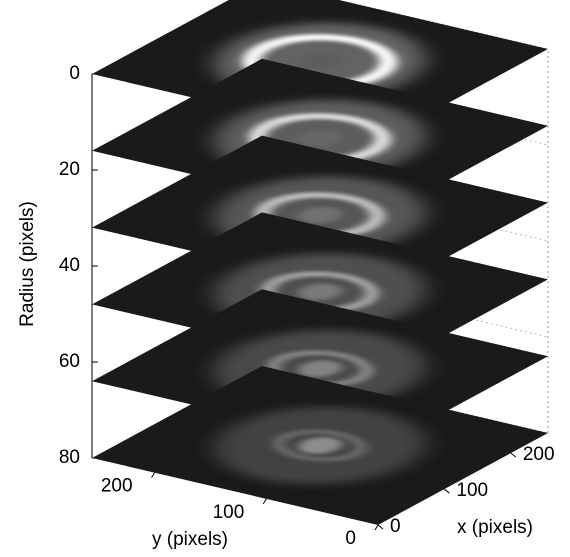  Describe the element at coordinates (117, 486) in the screenshot. I see `y-tick-label: 200` at that location.